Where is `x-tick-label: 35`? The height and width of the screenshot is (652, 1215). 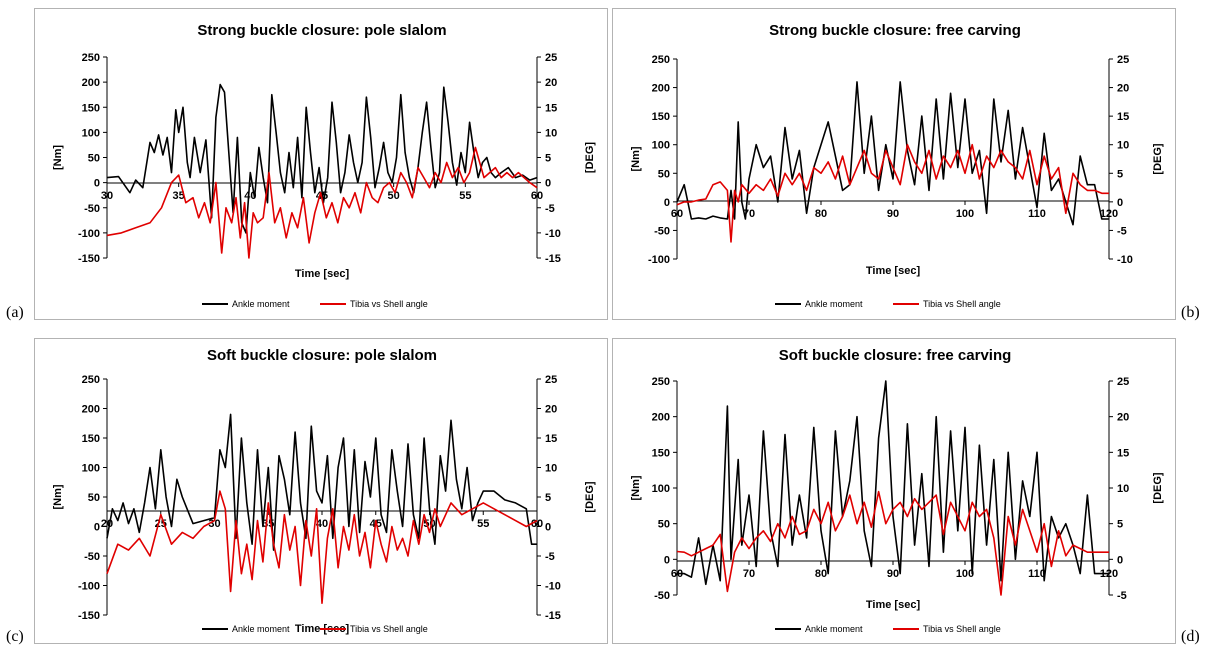
x-tick-label: 35 is located at coordinates (179, 196).